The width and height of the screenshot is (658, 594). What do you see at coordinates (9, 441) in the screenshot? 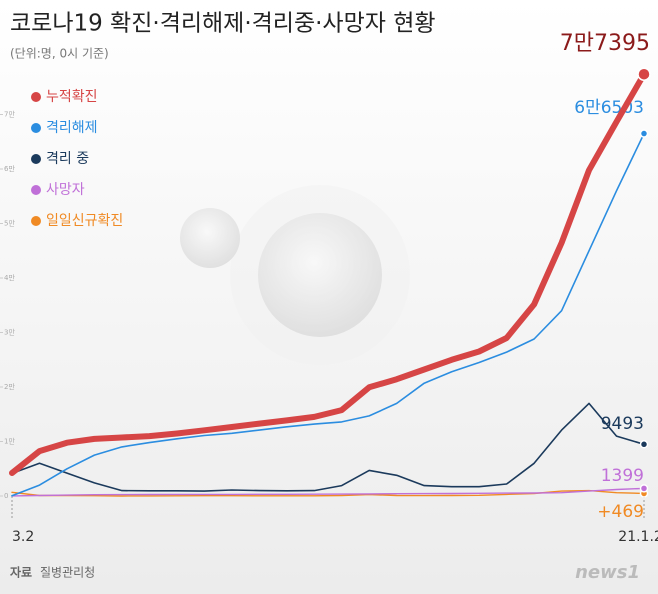
I see `y-tick-label: 1만` at bounding box center [9, 441].